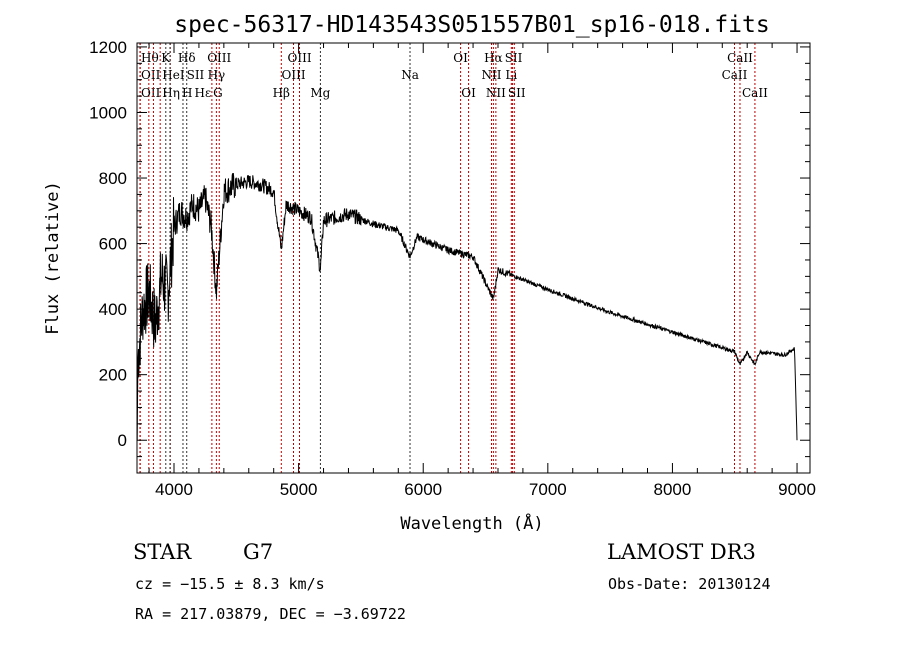  Describe the element at coordinates (548, 489) in the screenshot. I see `x-tick-label: 7000` at that location.